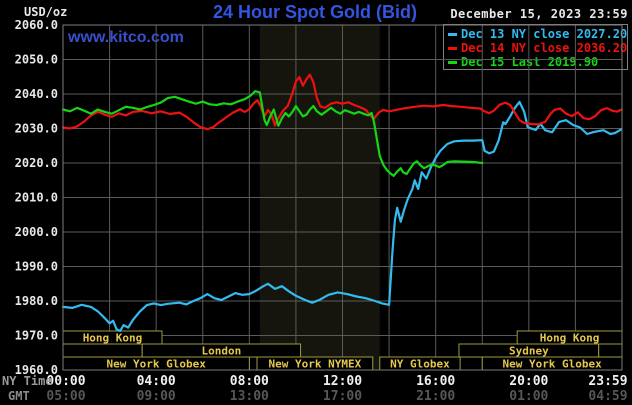 The width and height of the screenshot is (632, 405). What do you see at coordinates (607, 381) in the screenshot?
I see `x-tick-ny-time: 23:59` at bounding box center [607, 381].